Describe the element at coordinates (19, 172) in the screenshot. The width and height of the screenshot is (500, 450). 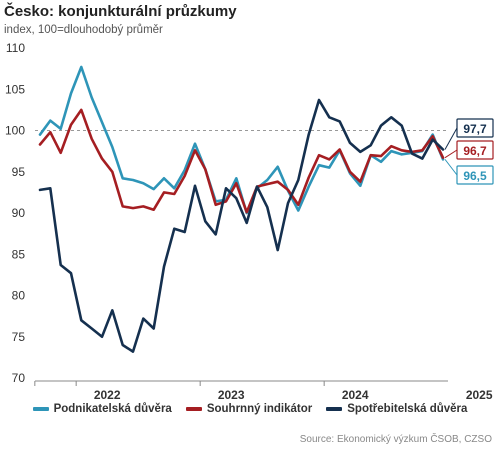
I see `y-tick-label: 95` at that location.